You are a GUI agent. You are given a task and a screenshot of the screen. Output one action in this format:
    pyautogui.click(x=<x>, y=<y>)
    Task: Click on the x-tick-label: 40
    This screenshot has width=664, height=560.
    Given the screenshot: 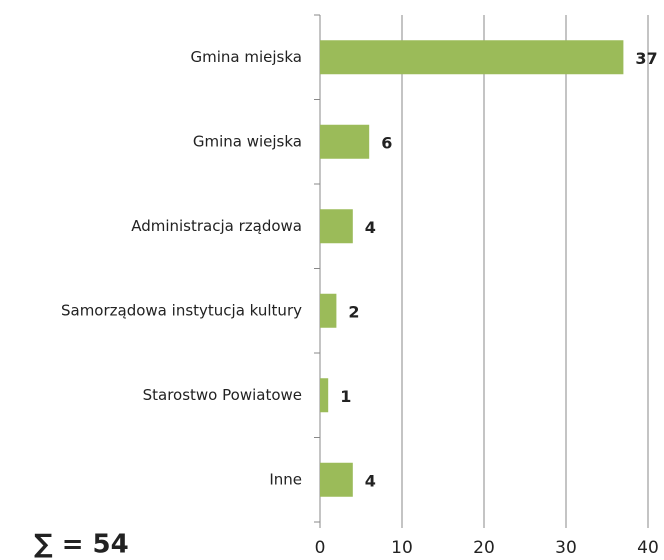 What is the action you would take?
    pyautogui.click(x=648, y=548)
    